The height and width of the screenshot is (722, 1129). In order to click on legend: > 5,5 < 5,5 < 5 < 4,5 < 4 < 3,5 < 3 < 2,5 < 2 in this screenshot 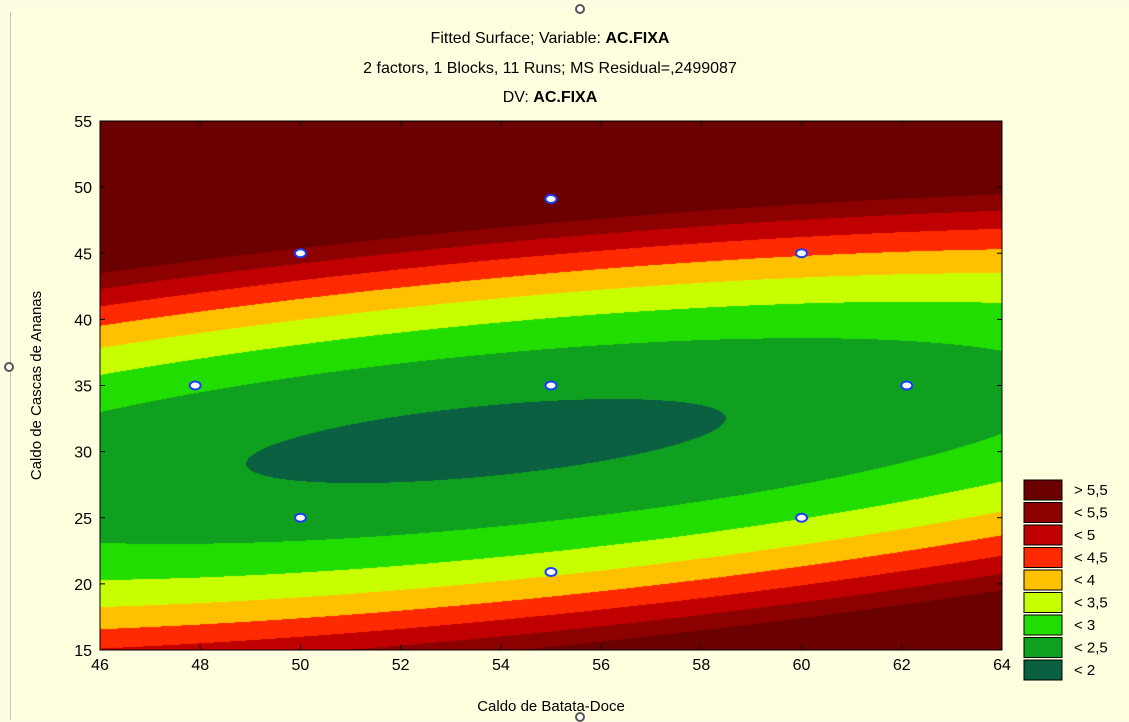, I will do `click(1065, 580)`.